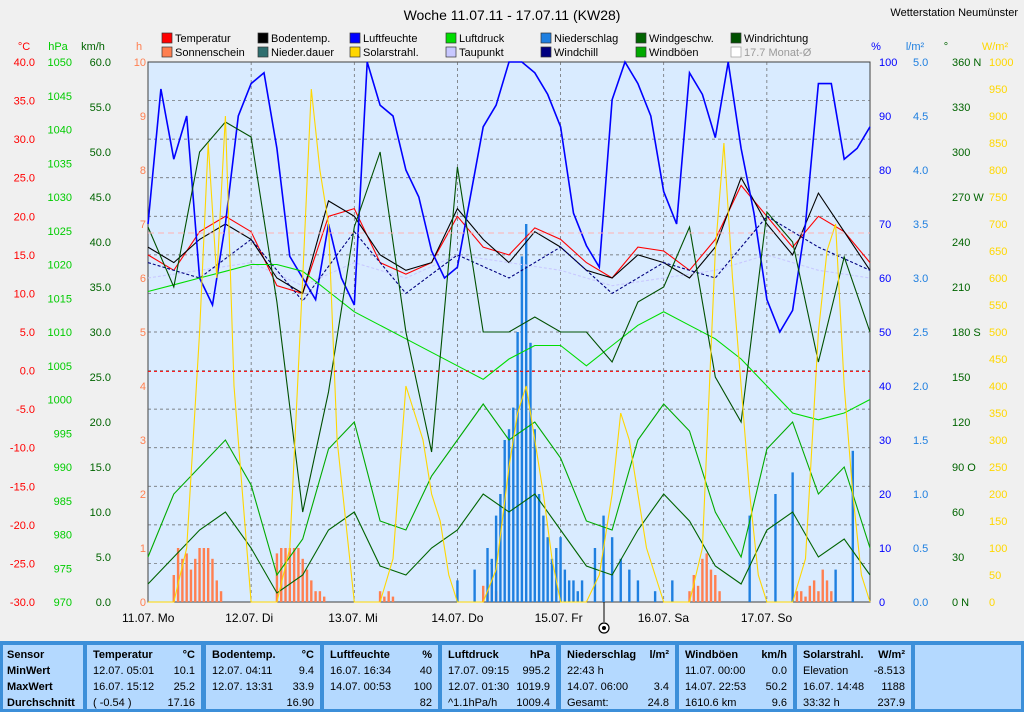 The width and height of the screenshot is (1024, 712). Describe the element at coordinates (100, 378) in the screenshot. I see `tick-wind: 25.0` at that location.